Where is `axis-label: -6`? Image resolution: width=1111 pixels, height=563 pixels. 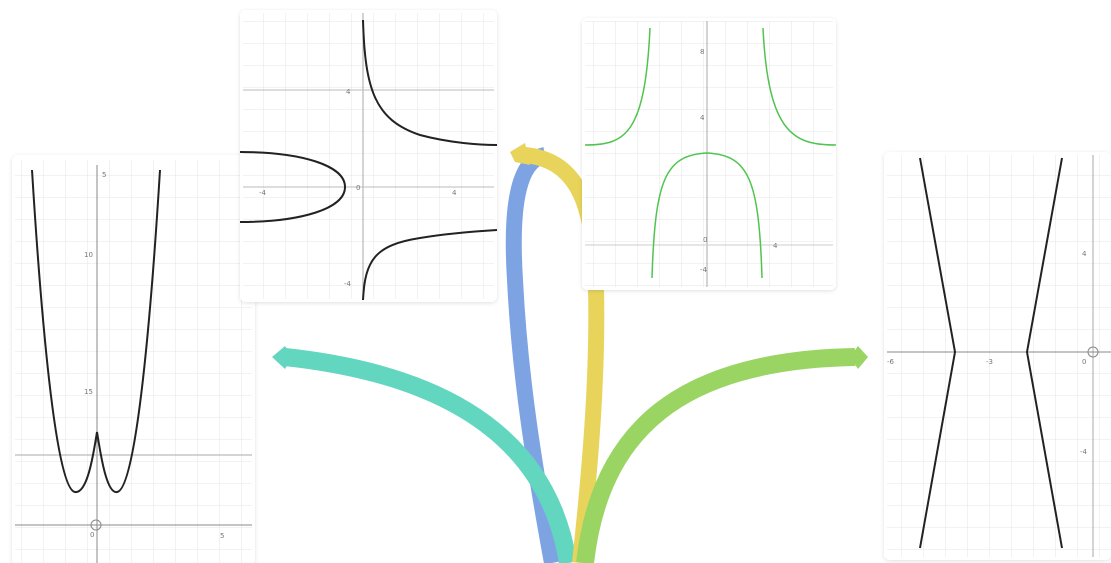
axis-label: -6 is located at coordinates (891, 362).